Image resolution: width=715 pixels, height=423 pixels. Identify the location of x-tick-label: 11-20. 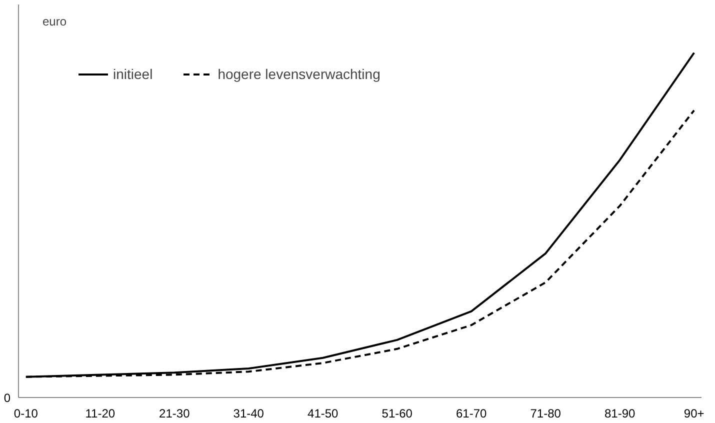
(100, 413).